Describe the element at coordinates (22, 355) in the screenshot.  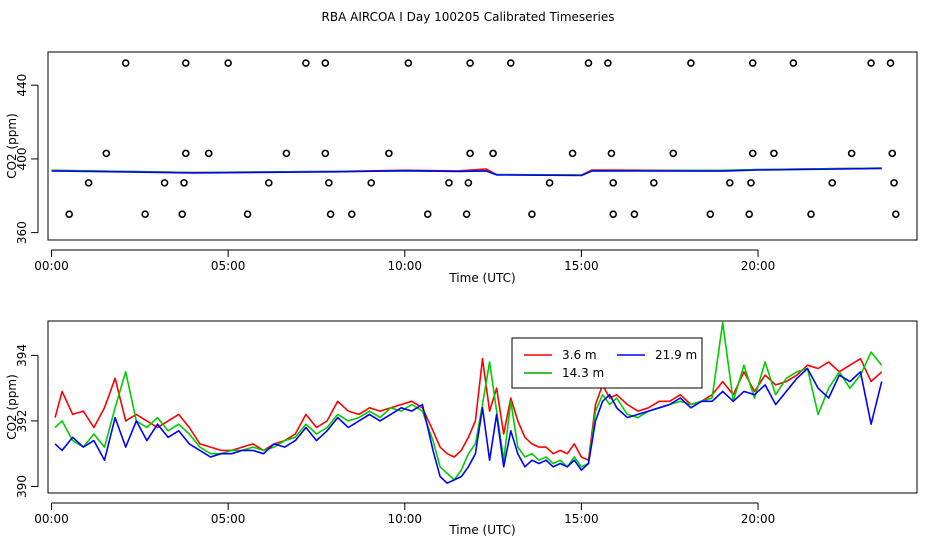
I see `y-tick-label: 394` at that location.